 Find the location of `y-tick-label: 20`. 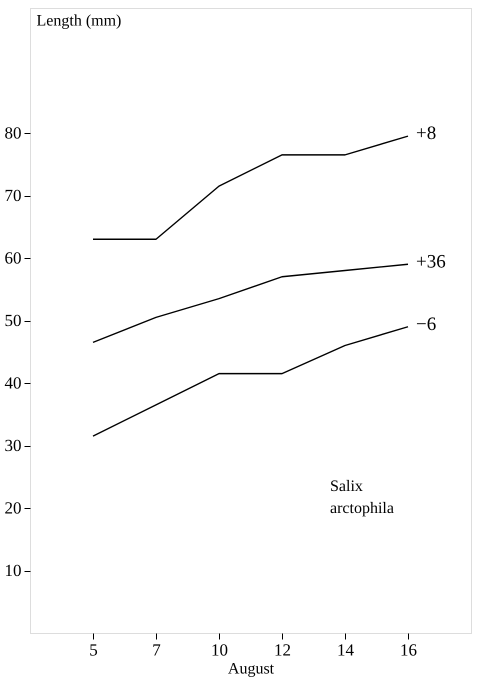

y-tick-label: 20 is located at coordinates (13, 508).